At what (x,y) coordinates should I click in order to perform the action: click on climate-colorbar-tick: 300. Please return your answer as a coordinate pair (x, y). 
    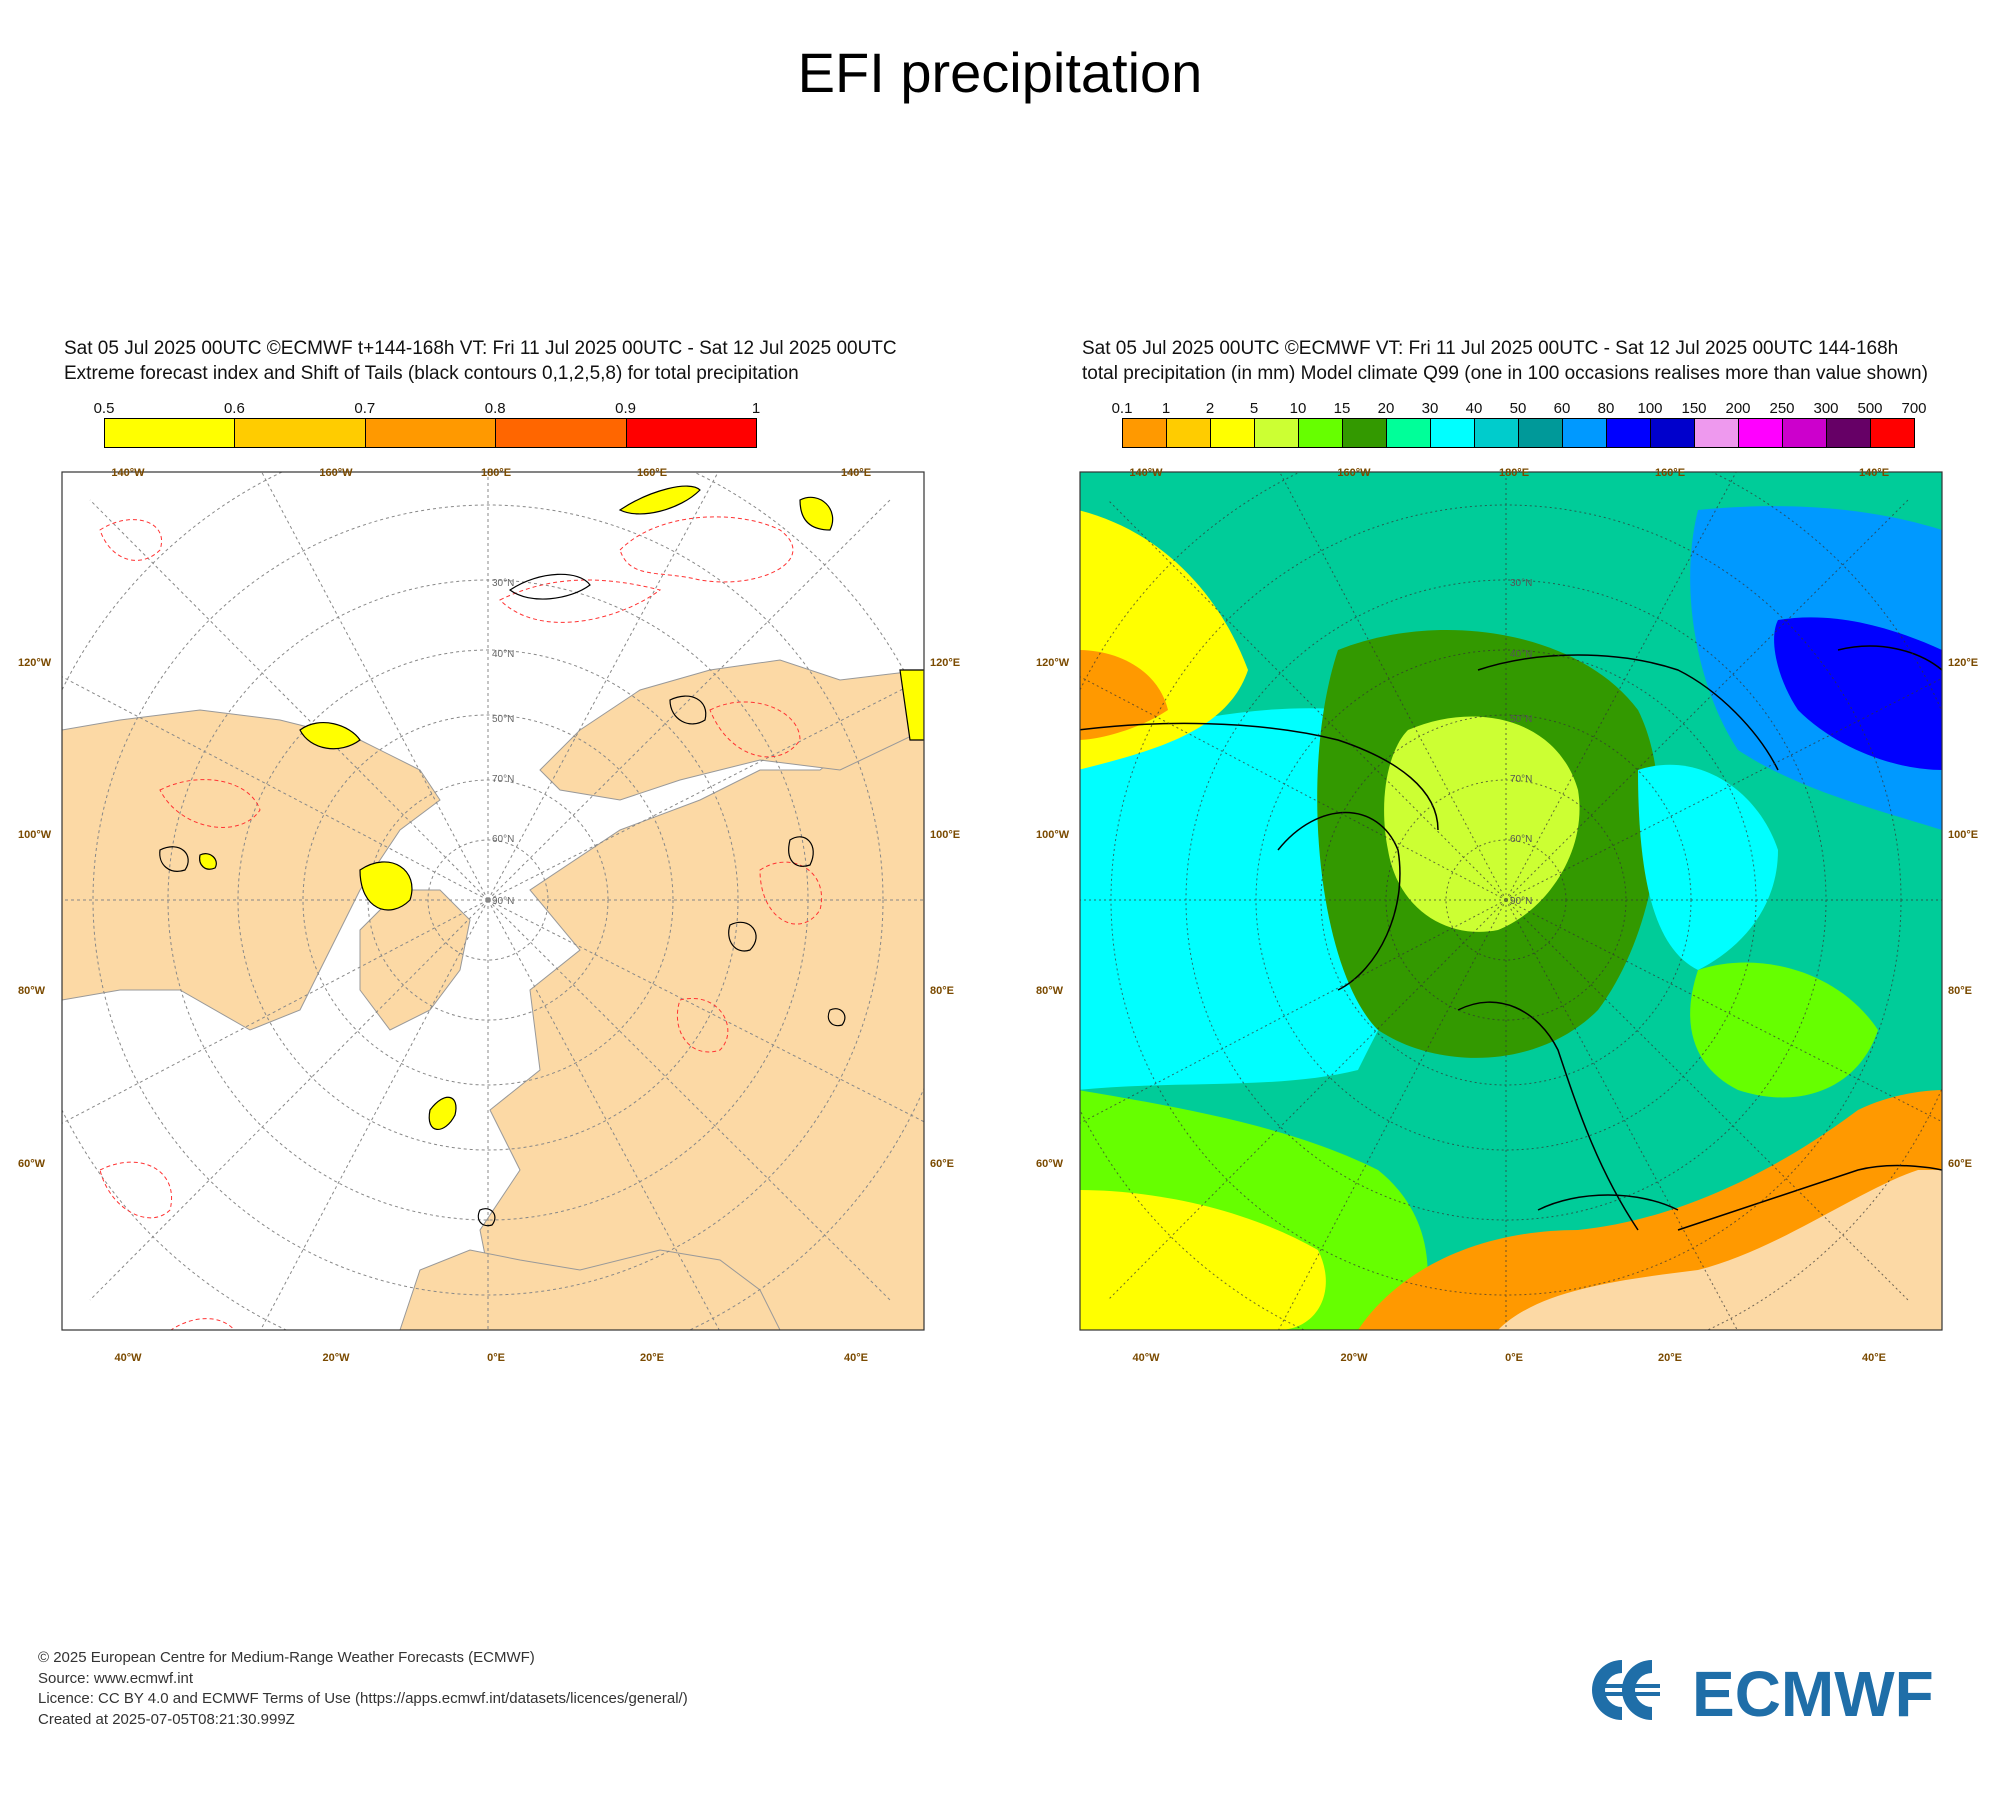
    Looking at the image, I should click on (1826, 408).